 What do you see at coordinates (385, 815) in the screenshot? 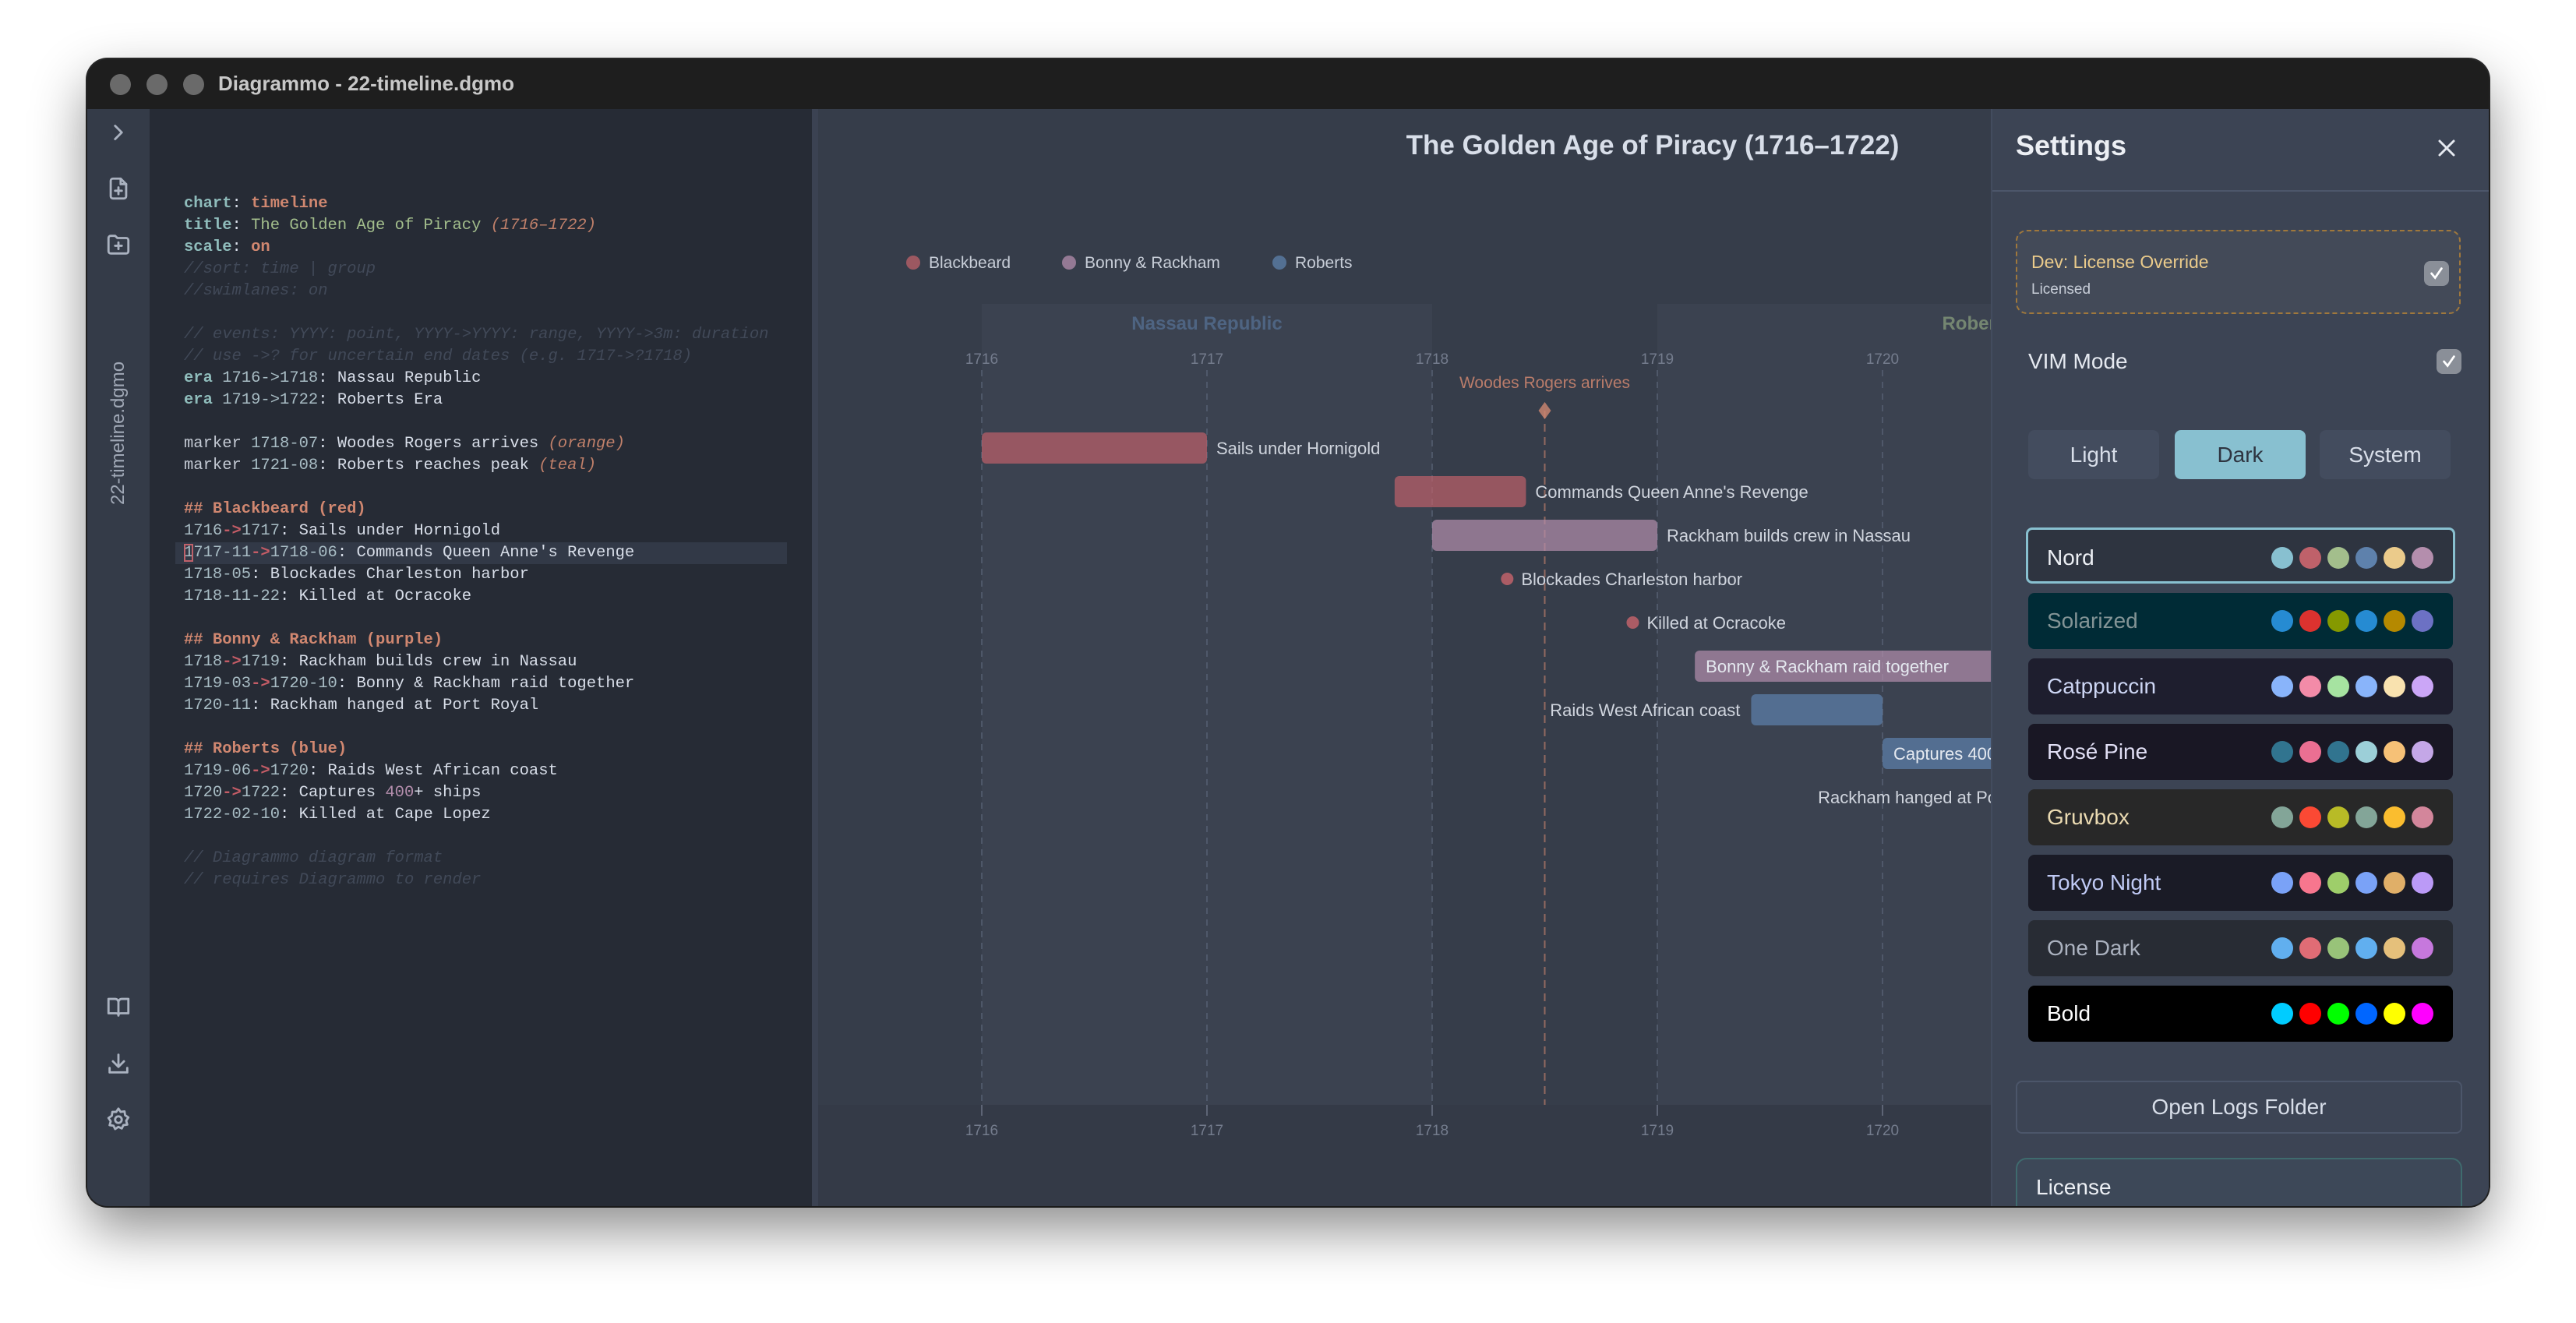
I see `code-token: : Killed at Cape Lopez` at bounding box center [385, 815].